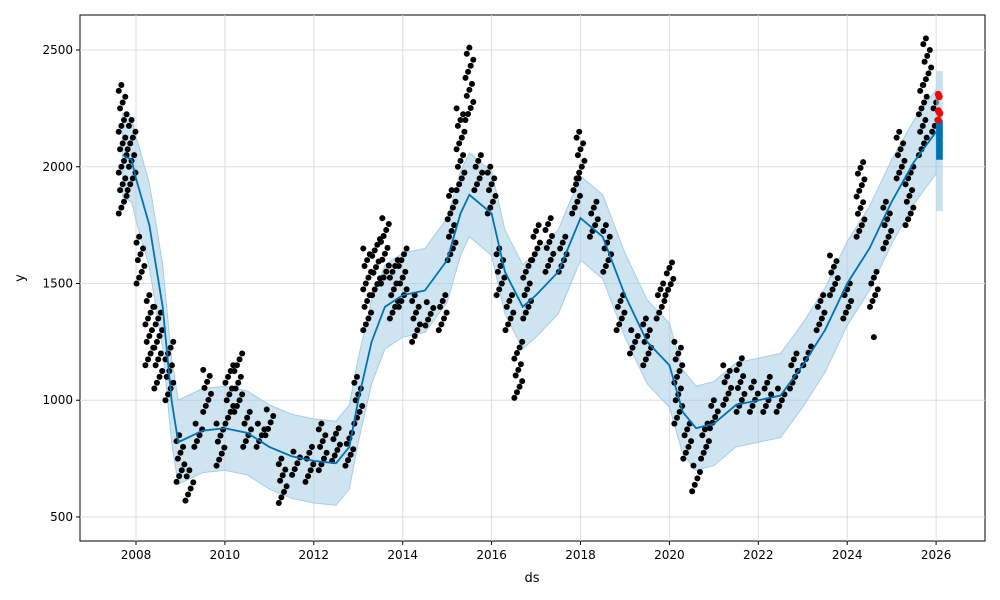 Image resolution: width=1000 pixels, height=600 pixels. What do you see at coordinates (57, 283) in the screenshot?
I see `y-tick-label: 1500` at bounding box center [57, 283].